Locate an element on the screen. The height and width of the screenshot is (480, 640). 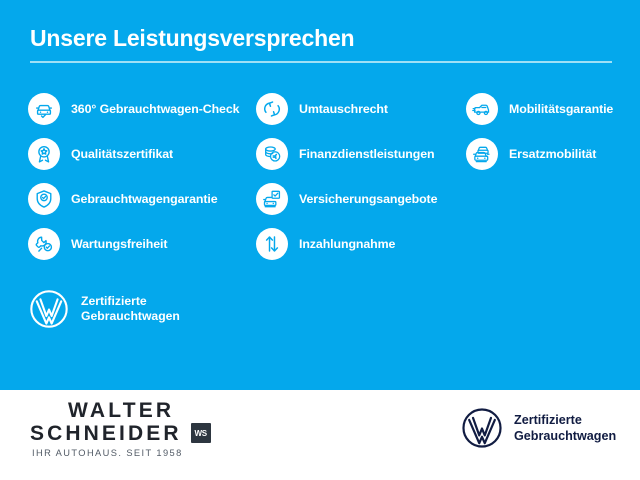
benefit-item: Versicherungsangebote is located at coordinates (346, 198).